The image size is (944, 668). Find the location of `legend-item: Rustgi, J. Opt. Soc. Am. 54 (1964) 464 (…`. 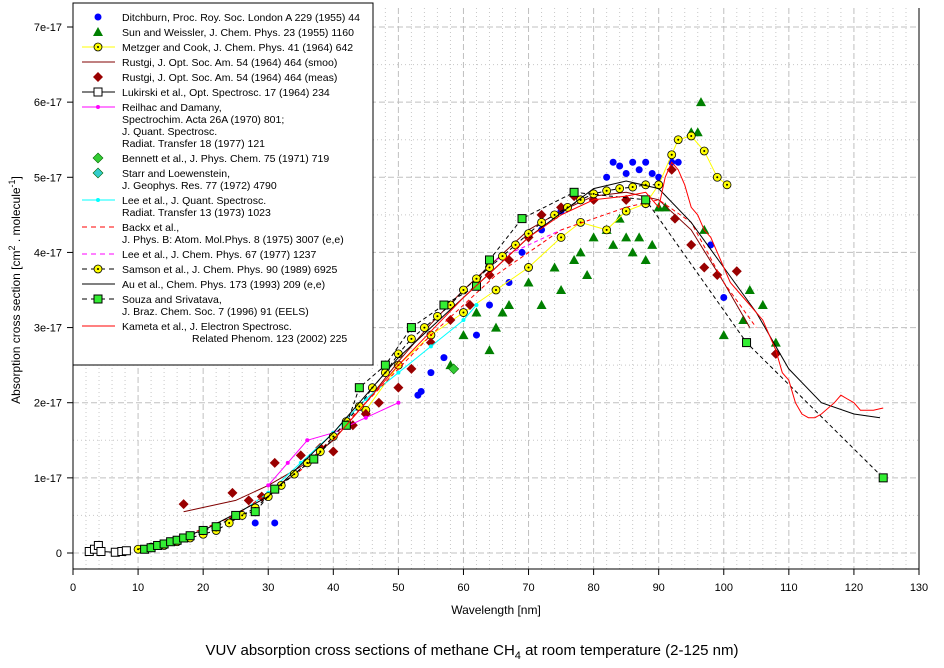

legend-item: Rustgi, J. Opt. Soc. Am. 54 (1964) 464 (… is located at coordinates (209, 63).